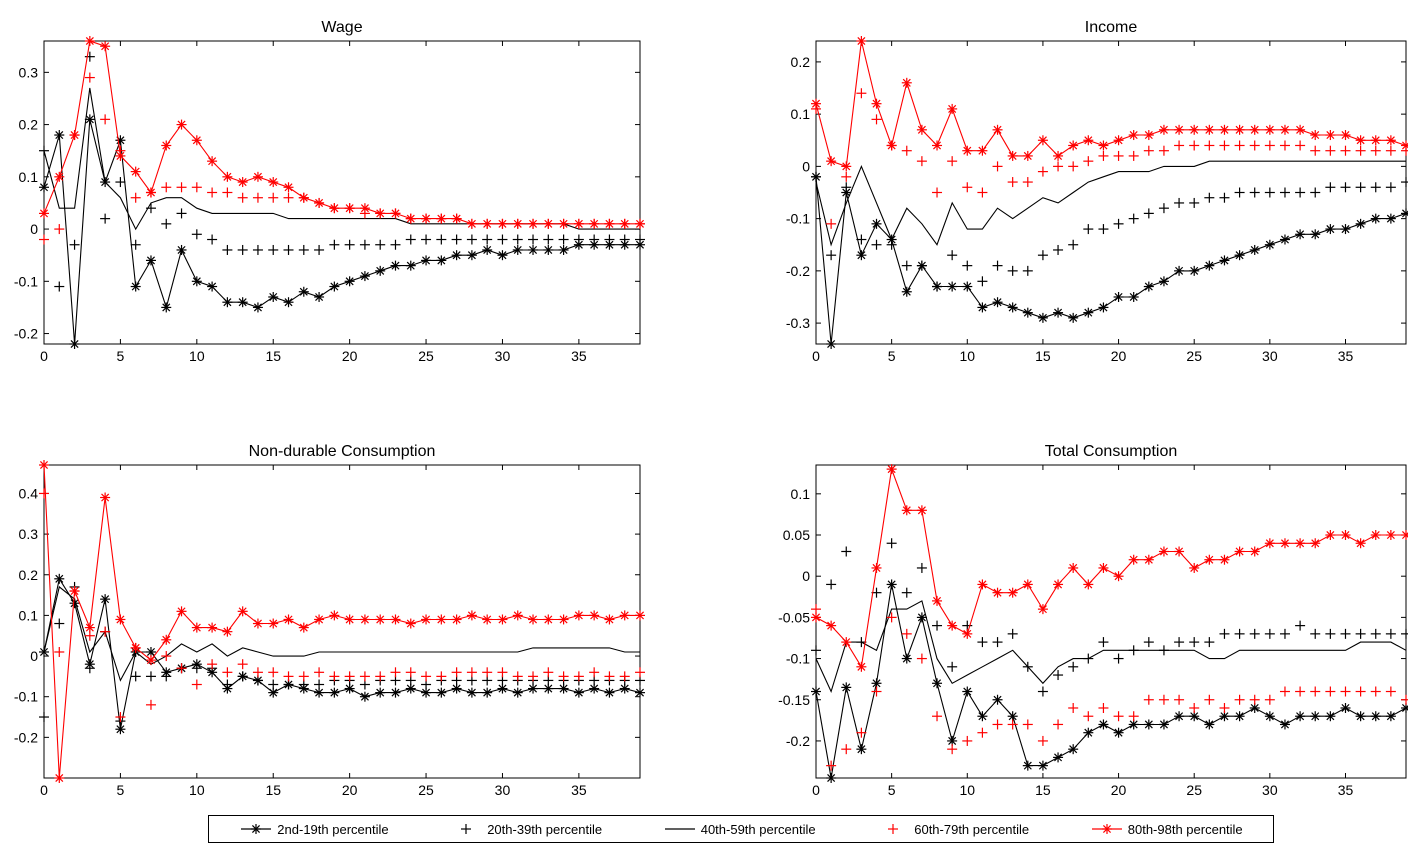  I want to click on legend-swatch, so click(1106, 829).